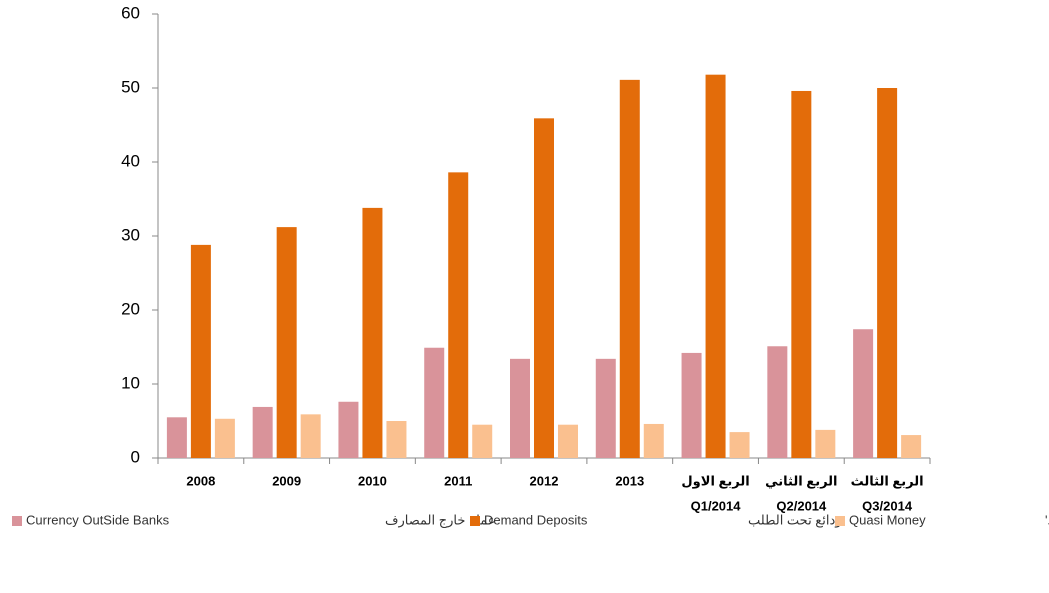  What do you see at coordinates (716, 505) in the screenshot?
I see `x-tick-label: Q1/2014` at bounding box center [716, 505].